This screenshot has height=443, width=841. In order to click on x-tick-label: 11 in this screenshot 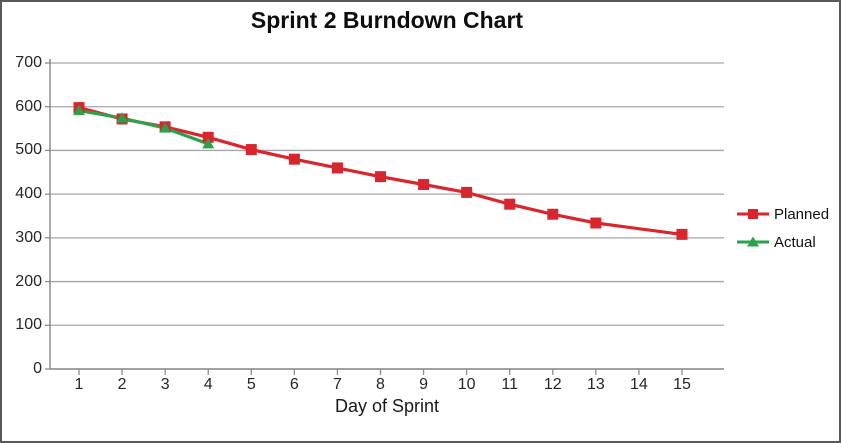, I will do `click(509, 384)`.